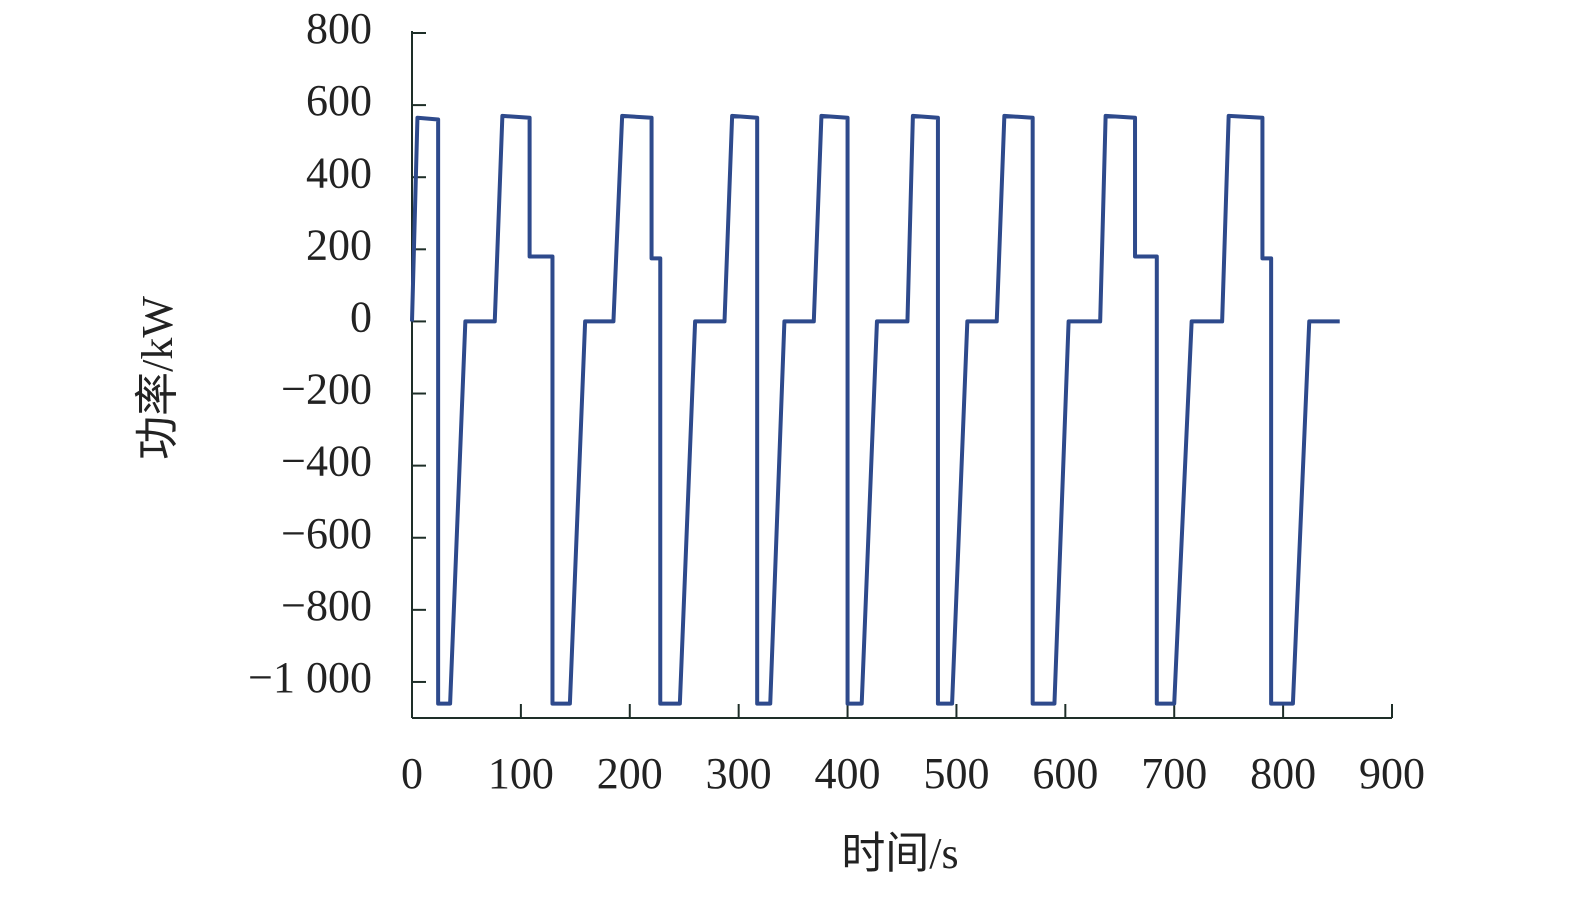  What do you see at coordinates (956, 773) in the screenshot?
I see `x-tick-label: 500` at bounding box center [956, 773].